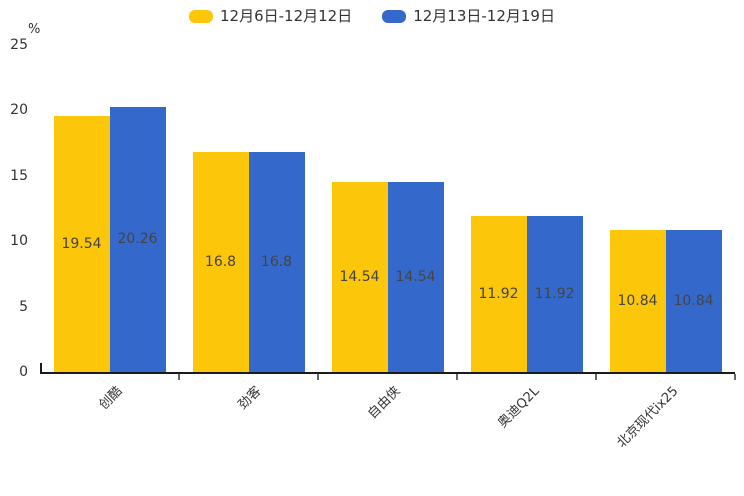 Image resolution: width=744 pixels, height=496 pixels. Describe the element at coordinates (23, 306) in the screenshot. I see `y-tick-label: 5` at that location.